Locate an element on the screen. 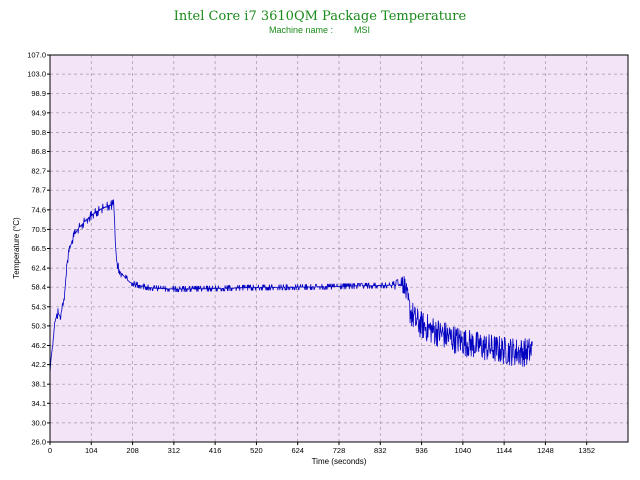 The width and height of the screenshot is (640, 480). x-tick-label: 1352 is located at coordinates (586, 450).